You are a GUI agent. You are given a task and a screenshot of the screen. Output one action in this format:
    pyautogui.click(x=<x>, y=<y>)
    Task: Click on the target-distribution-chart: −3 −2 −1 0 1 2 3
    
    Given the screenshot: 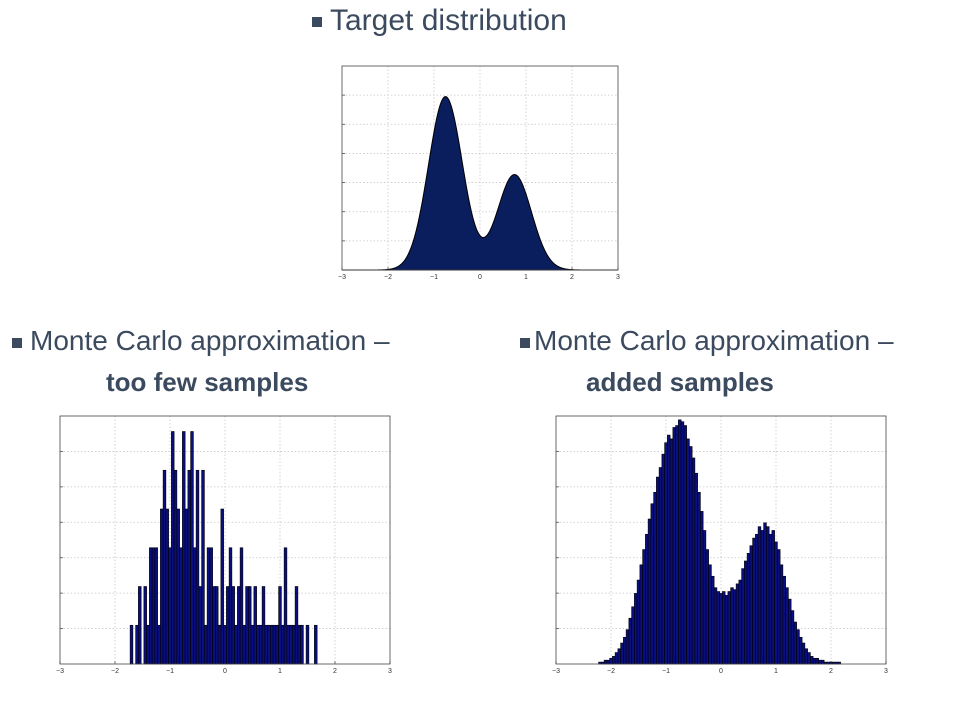 What is the action you would take?
    pyautogui.click(x=479, y=173)
    